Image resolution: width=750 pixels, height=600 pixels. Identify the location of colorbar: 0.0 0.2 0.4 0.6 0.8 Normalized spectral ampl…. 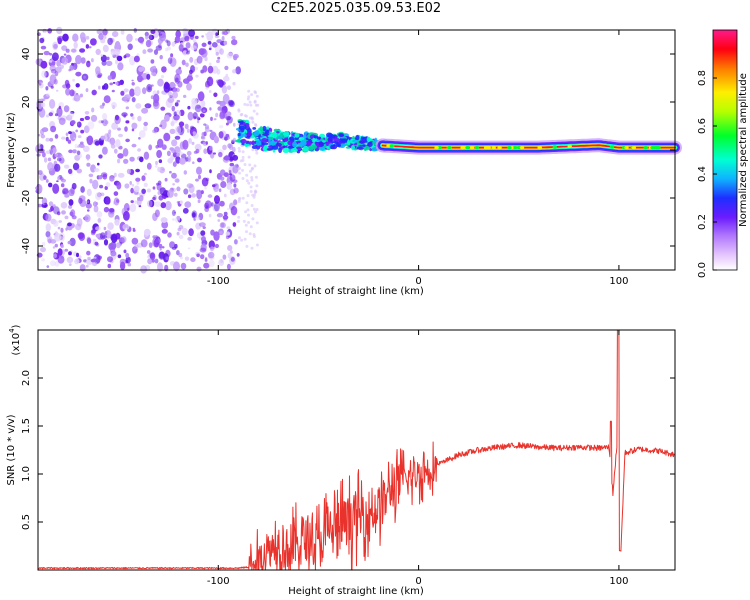
(723, 153).